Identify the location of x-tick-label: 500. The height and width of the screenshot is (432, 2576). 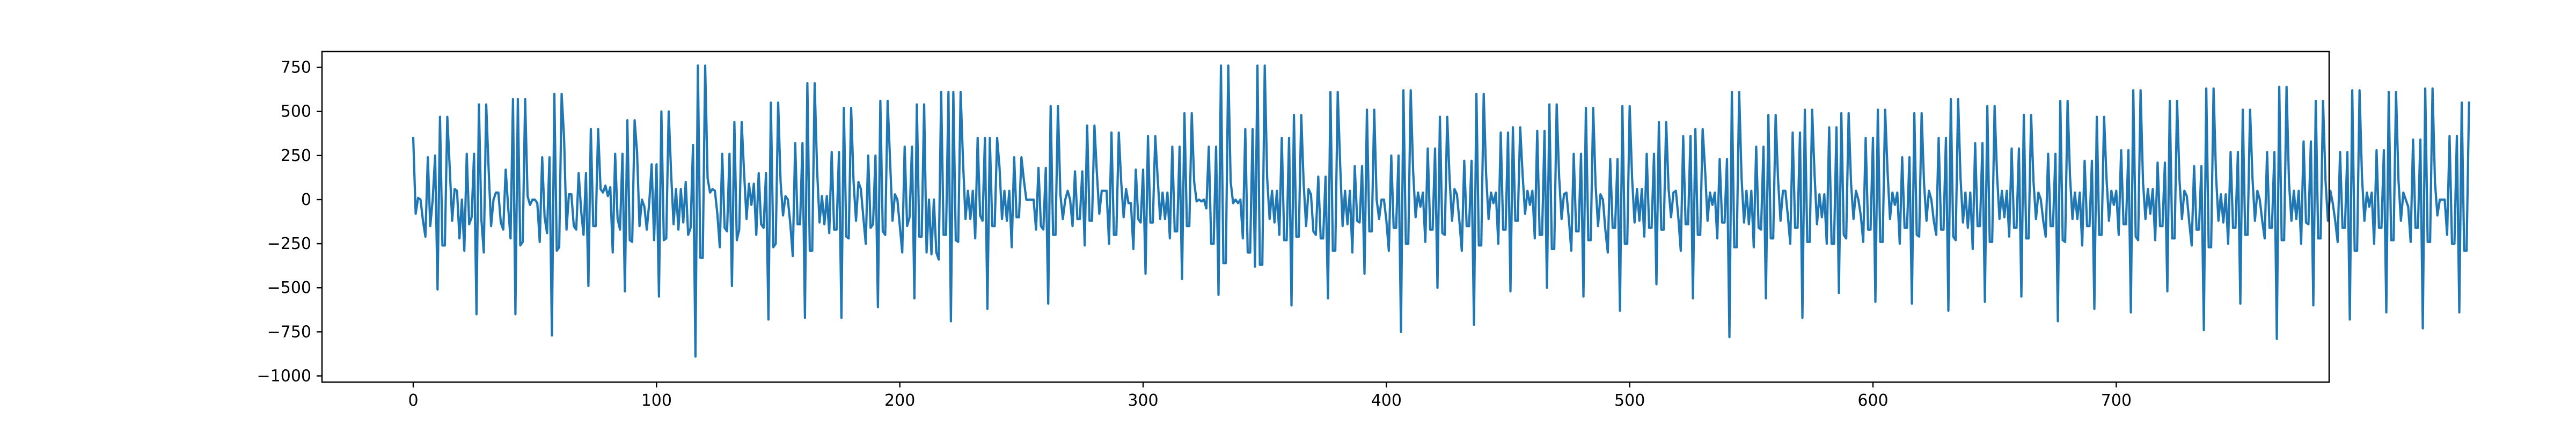
(1629, 400).